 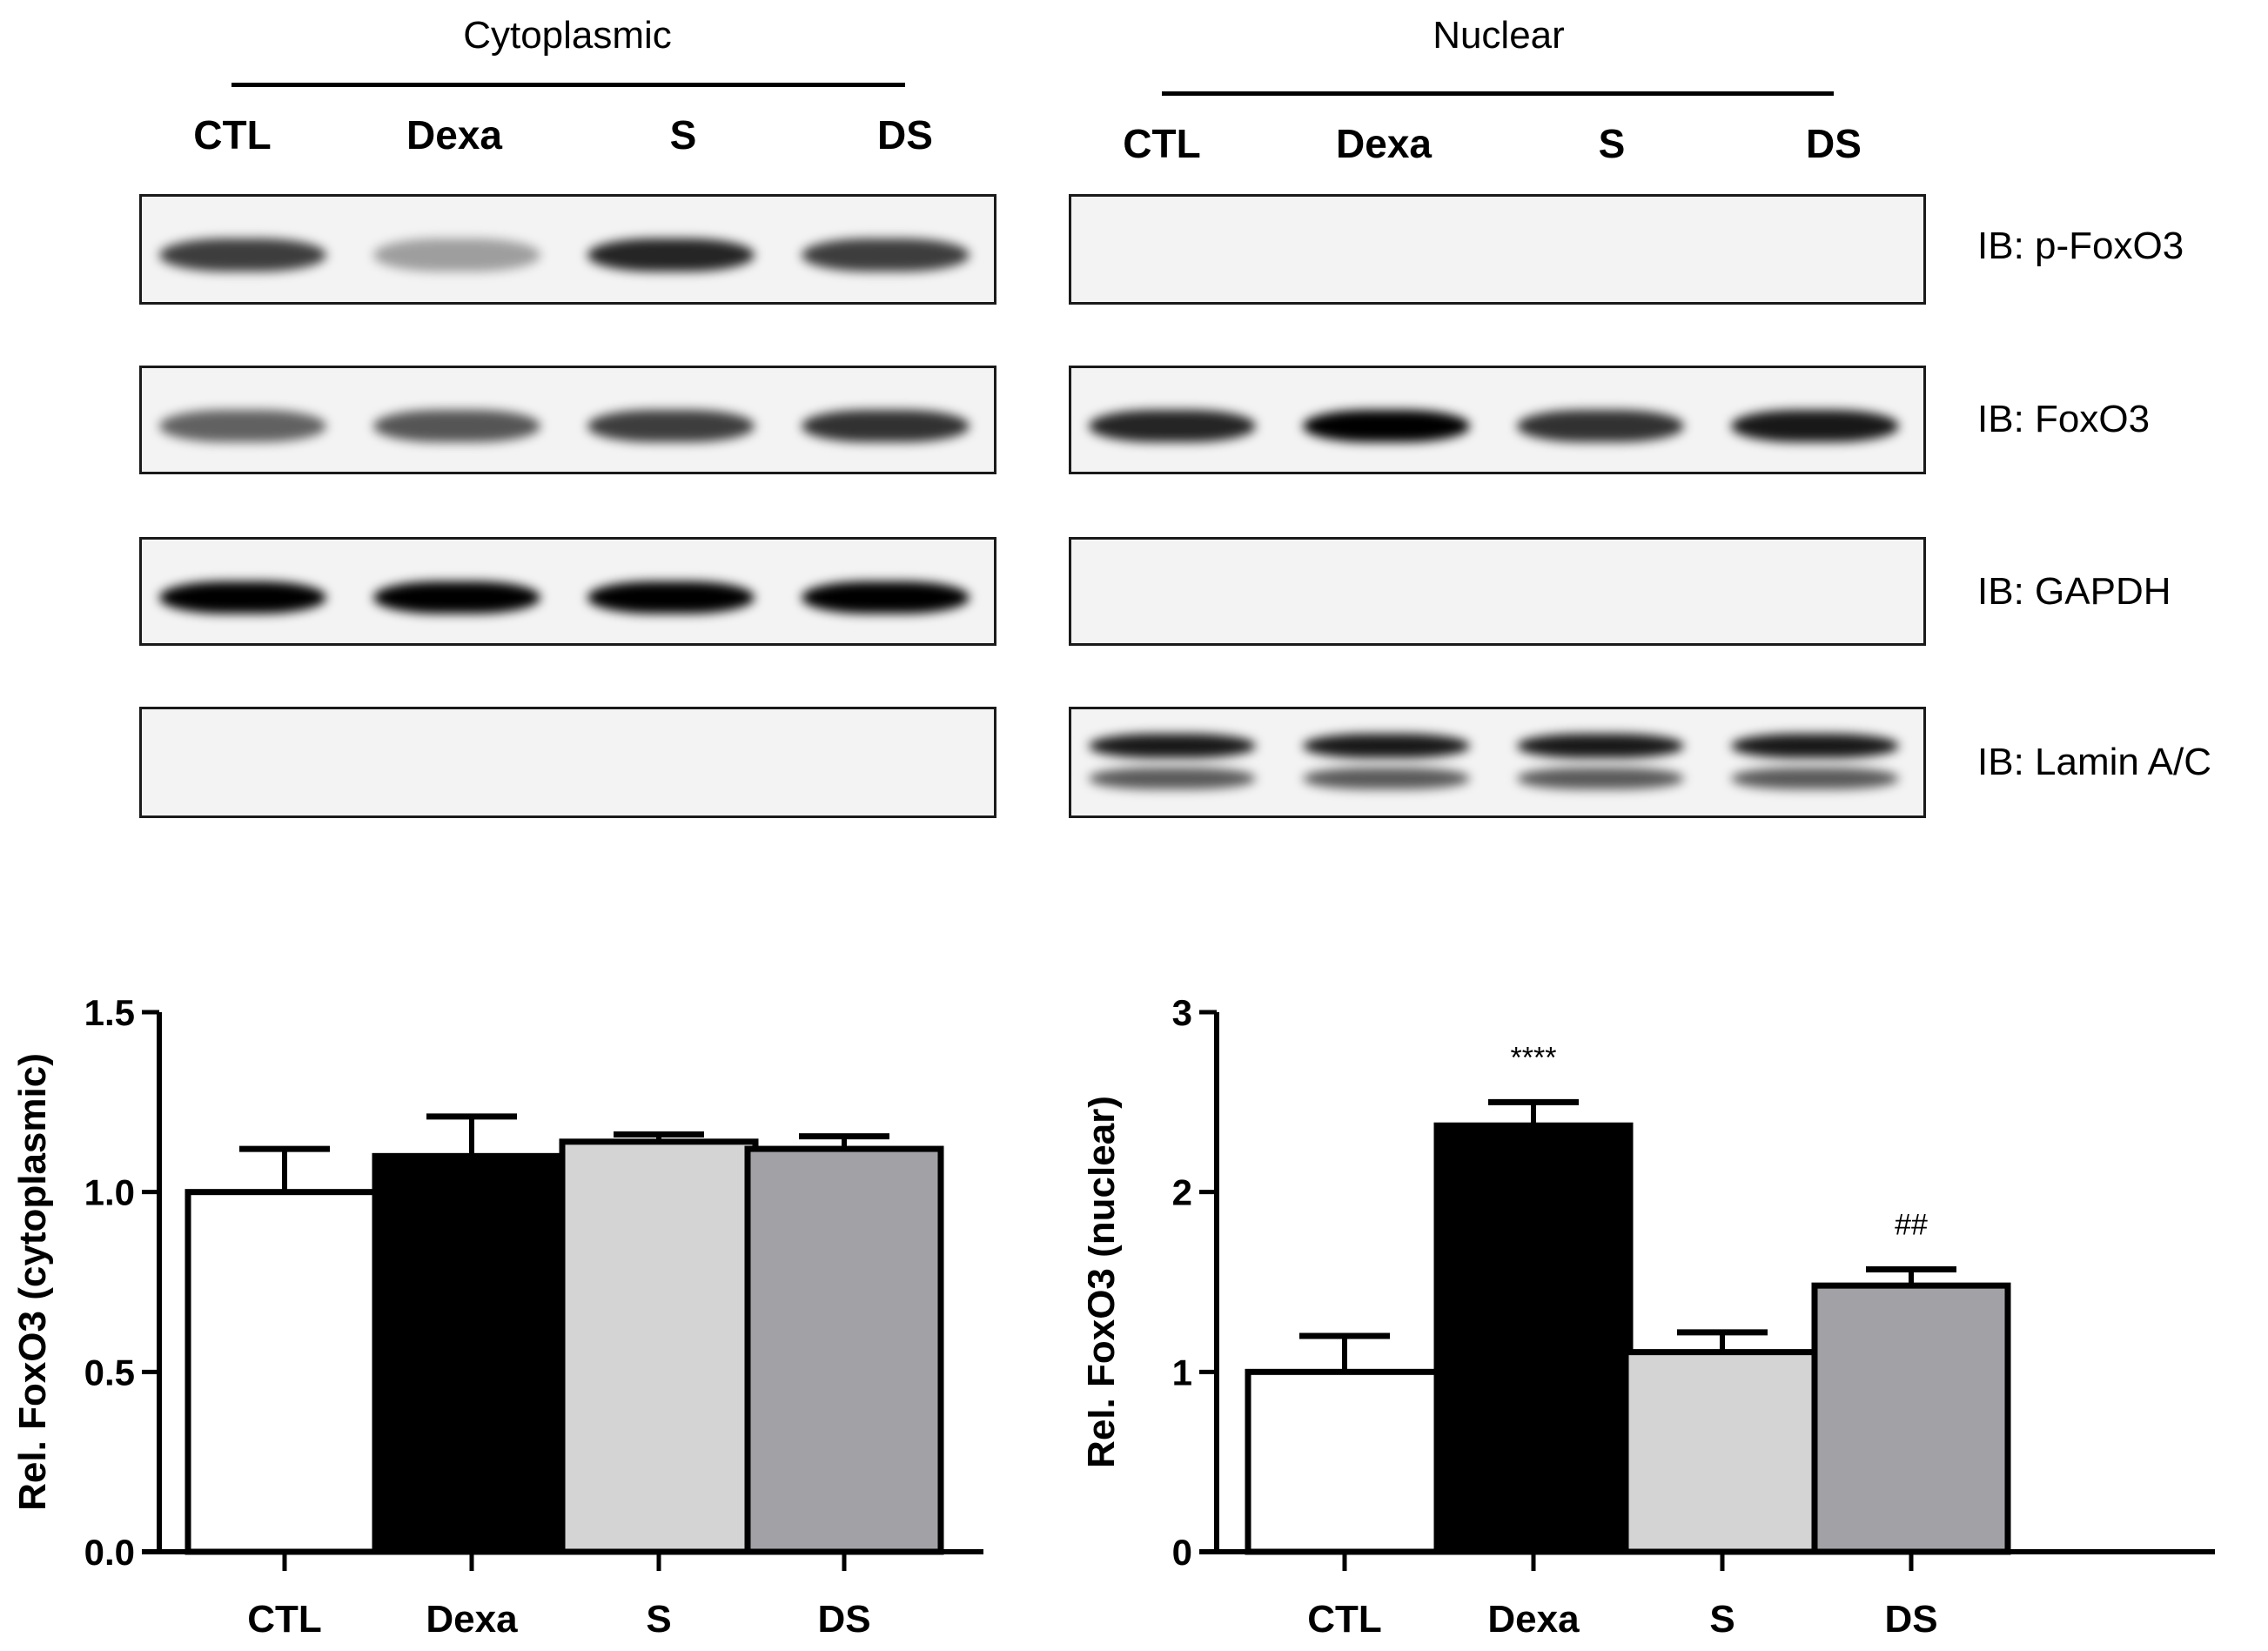 What do you see at coordinates (2080, 246) in the screenshot?
I see `ib-label-p-foxo3: IB: p-FoxO3` at bounding box center [2080, 246].